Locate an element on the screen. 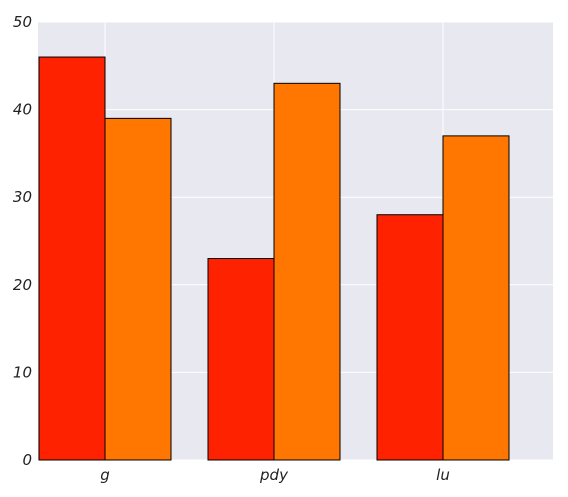 This screenshot has height=497, width=568. x-tick-label-g: g is located at coordinates (105, 475).